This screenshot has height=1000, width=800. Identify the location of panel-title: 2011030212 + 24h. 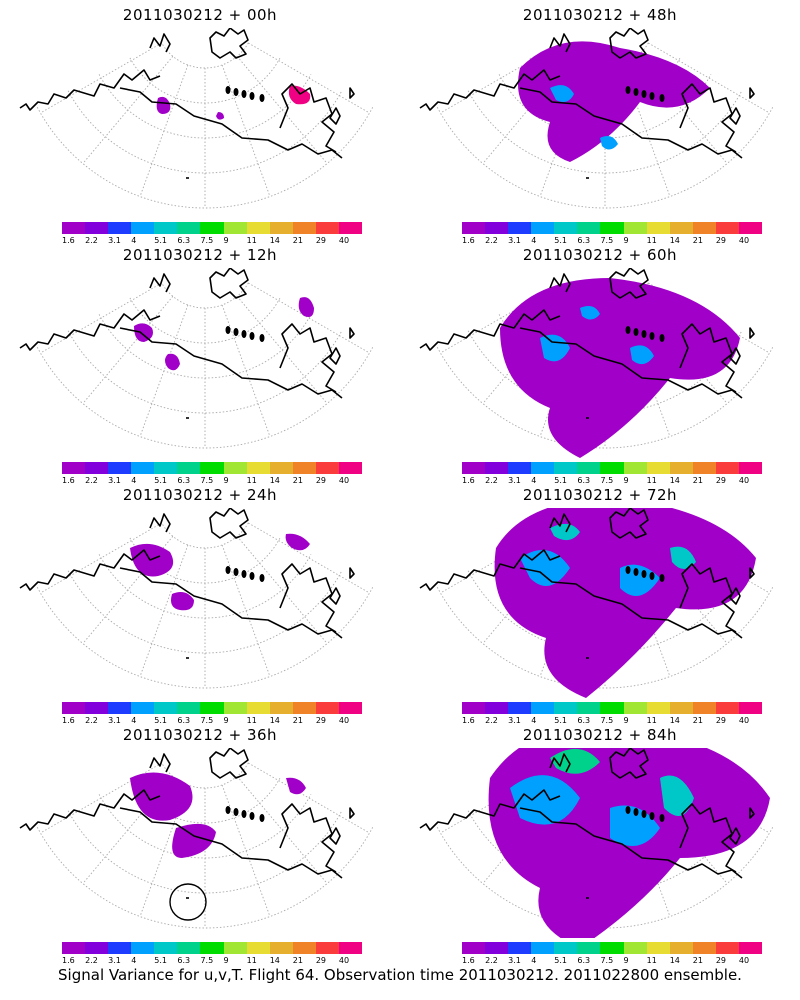
(200, 495).